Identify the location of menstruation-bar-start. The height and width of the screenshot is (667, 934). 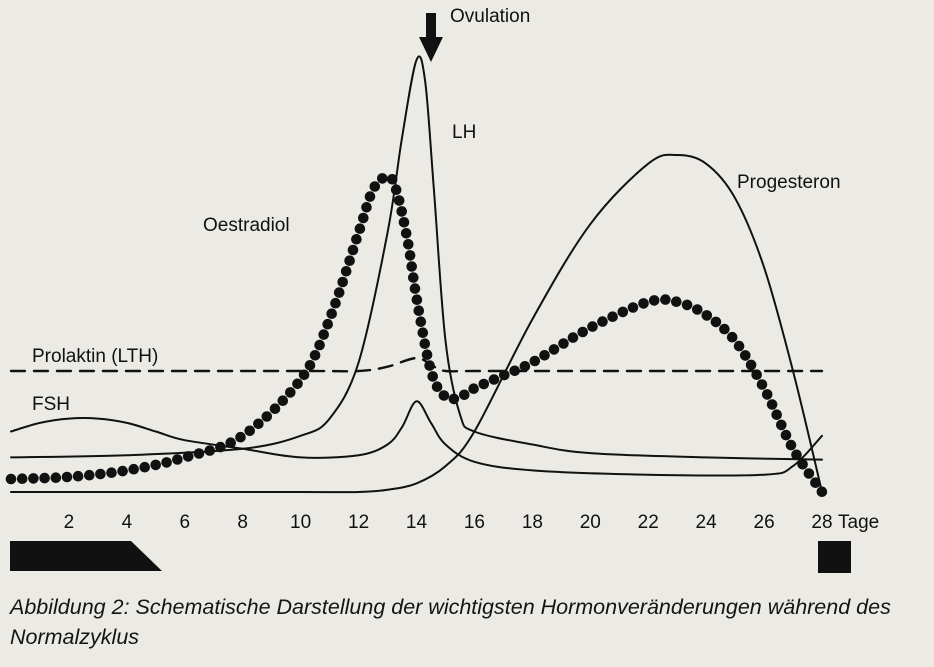
(86, 556).